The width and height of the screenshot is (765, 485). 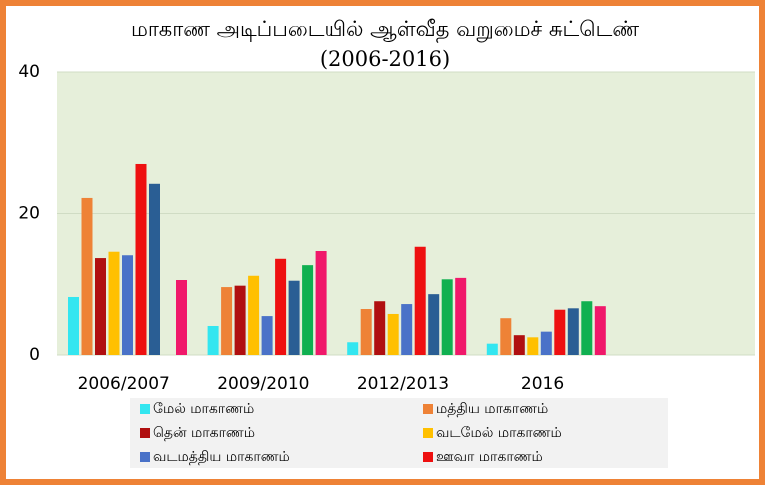 I want to click on y-tick-label: 20, so click(x=29, y=214).